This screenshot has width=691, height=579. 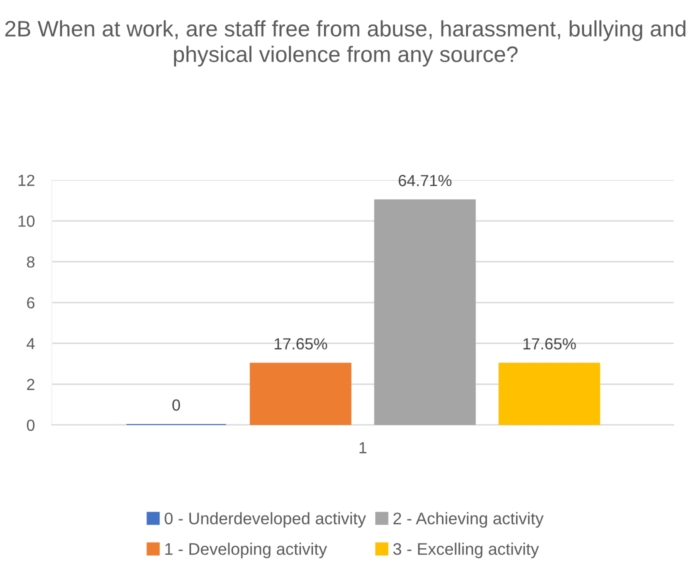 I want to click on legend-label: 0 - Underdeveloped activity, so click(x=265, y=520).